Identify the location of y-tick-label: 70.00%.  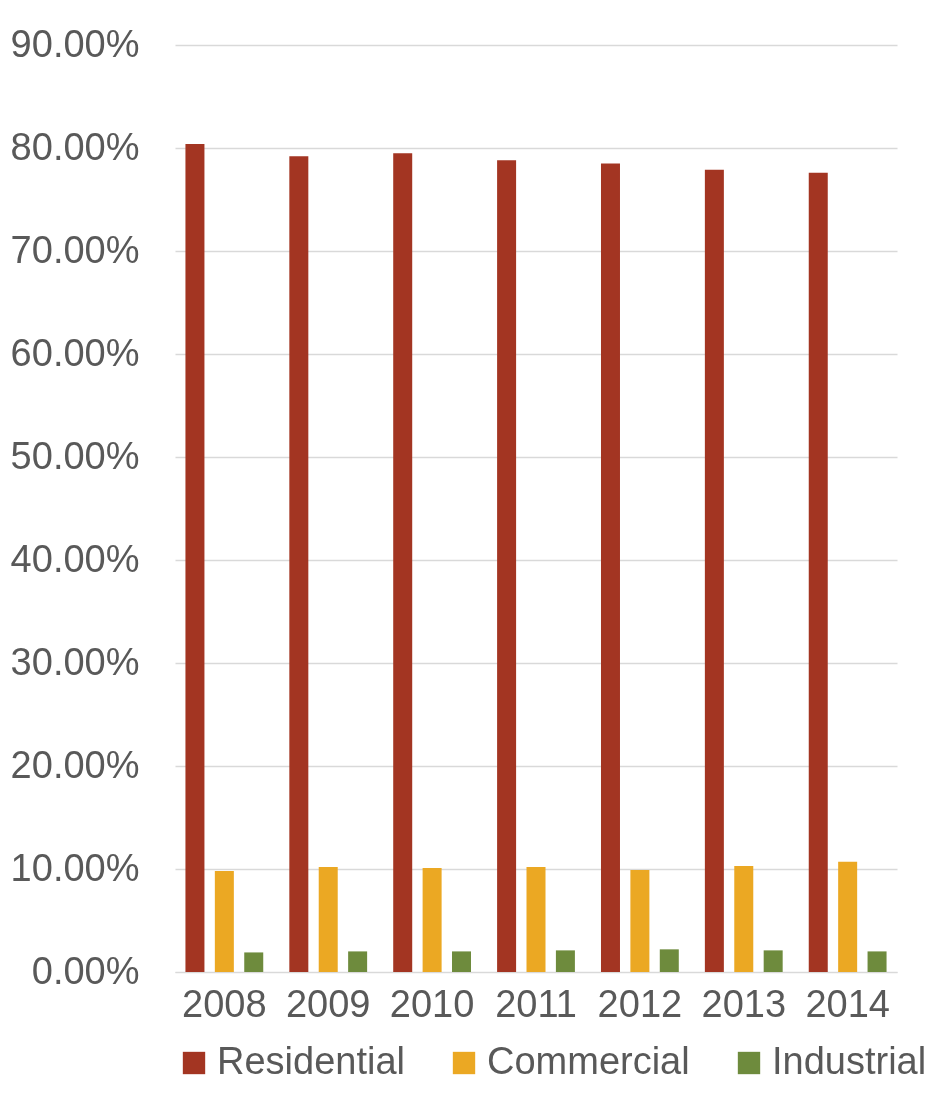
(75, 249).